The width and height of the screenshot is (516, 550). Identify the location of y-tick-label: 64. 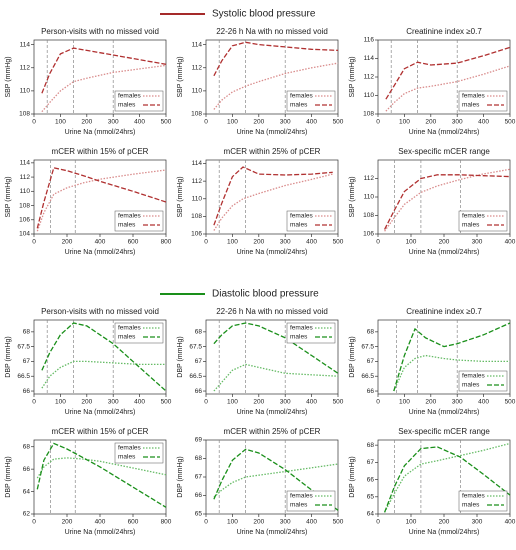
(371, 514).